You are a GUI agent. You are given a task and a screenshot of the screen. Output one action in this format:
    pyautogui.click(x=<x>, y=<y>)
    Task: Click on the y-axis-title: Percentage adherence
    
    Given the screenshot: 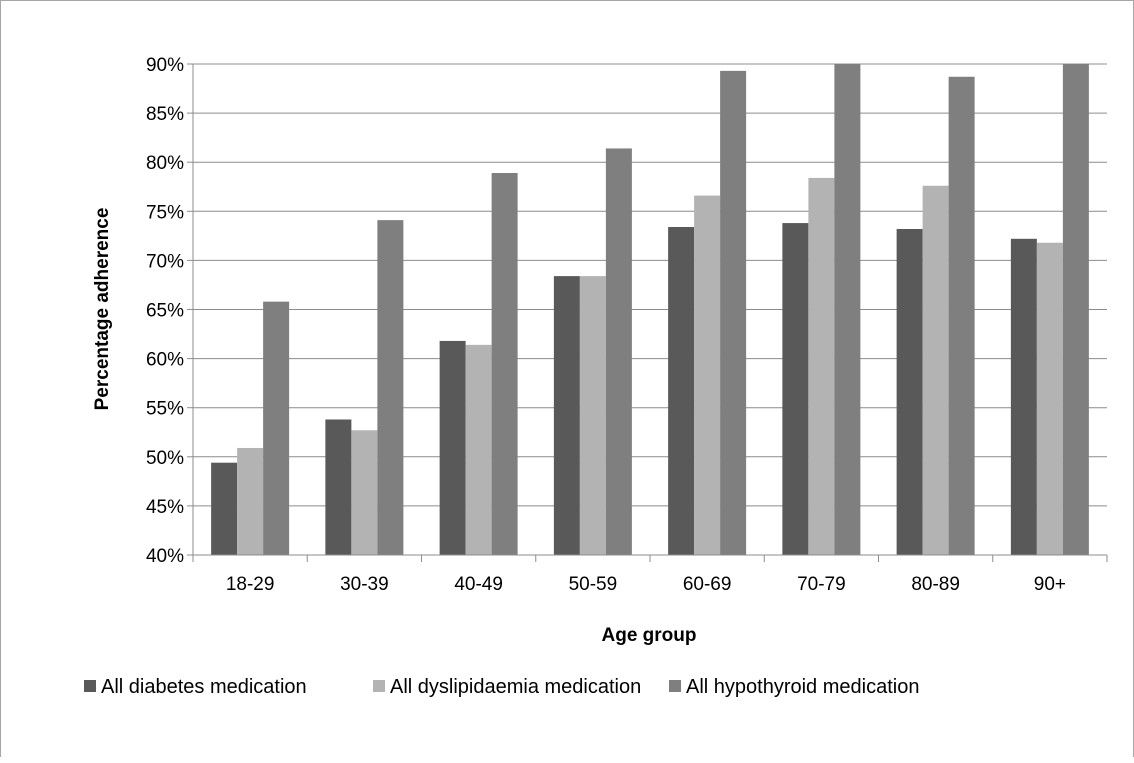 What is the action you would take?
    pyautogui.click(x=102, y=309)
    